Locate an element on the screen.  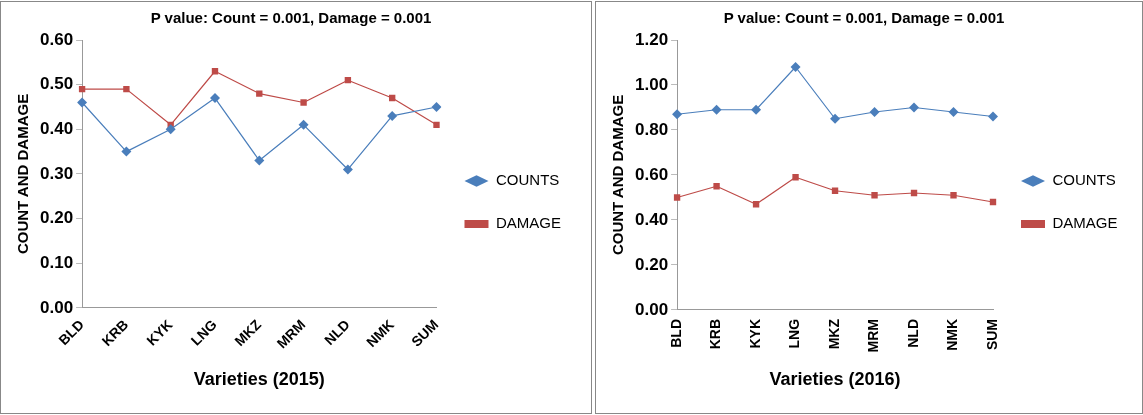
x-tick-label: NMK is located at coordinates (952, 334).